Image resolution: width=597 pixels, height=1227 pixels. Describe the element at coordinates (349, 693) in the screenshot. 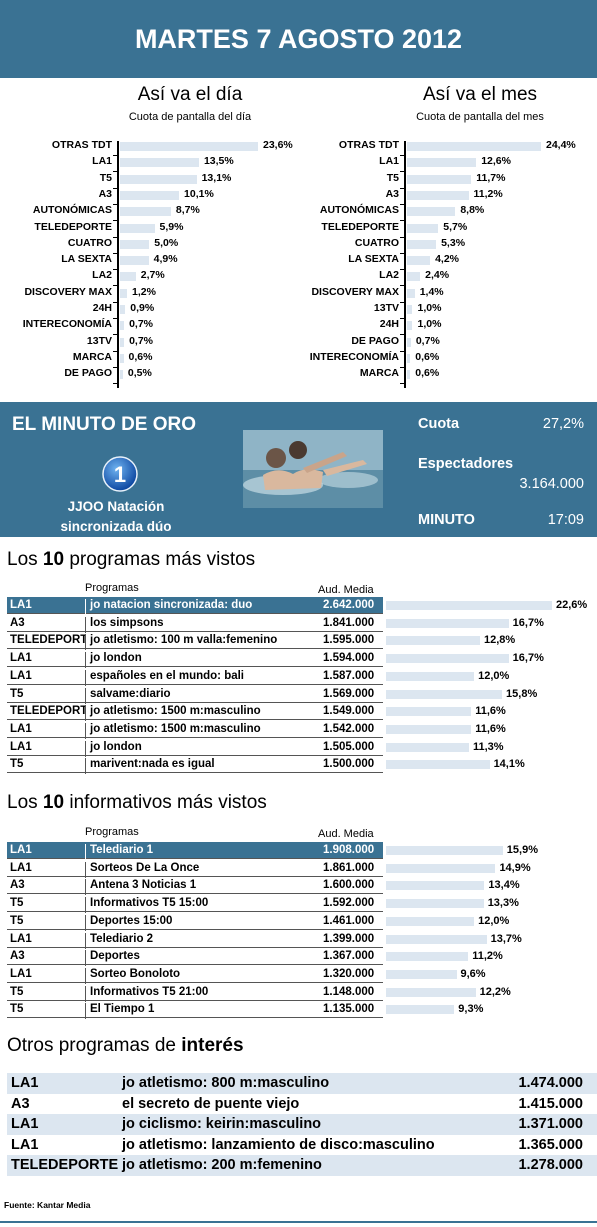

I see `row-audience: 1.569.000` at that location.